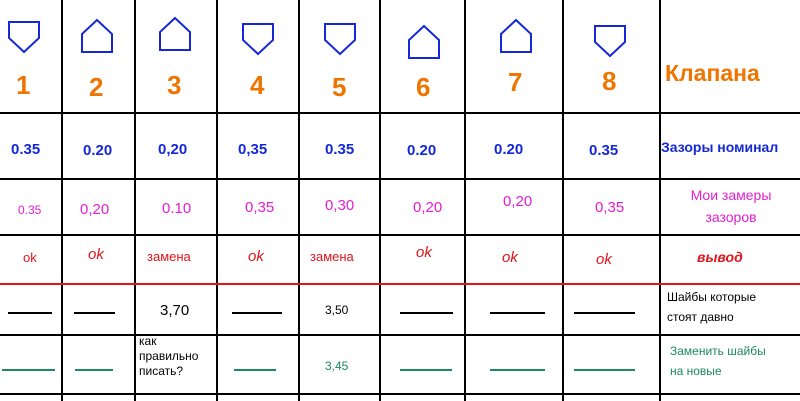 Image resolution: width=800 pixels, height=401 pixels. What do you see at coordinates (174, 85) in the screenshot?
I see `valve-number: 3` at bounding box center [174, 85].